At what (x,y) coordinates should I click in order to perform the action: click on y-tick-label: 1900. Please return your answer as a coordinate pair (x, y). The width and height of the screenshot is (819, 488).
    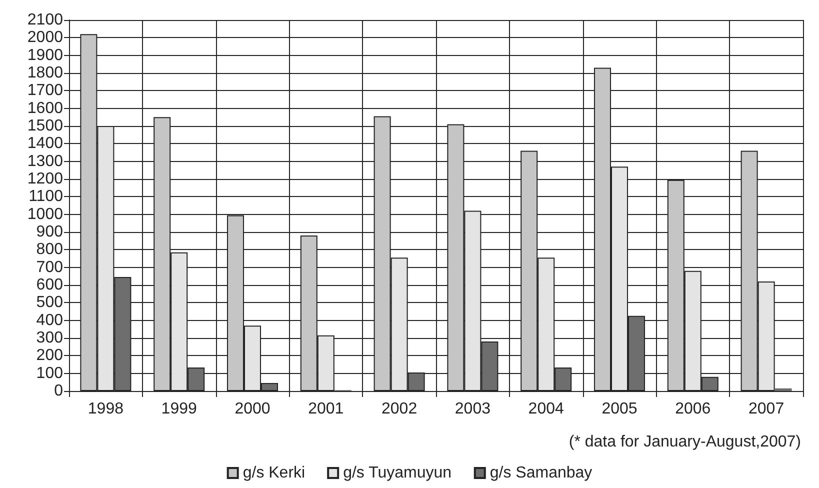
    Looking at the image, I should click on (45, 55).